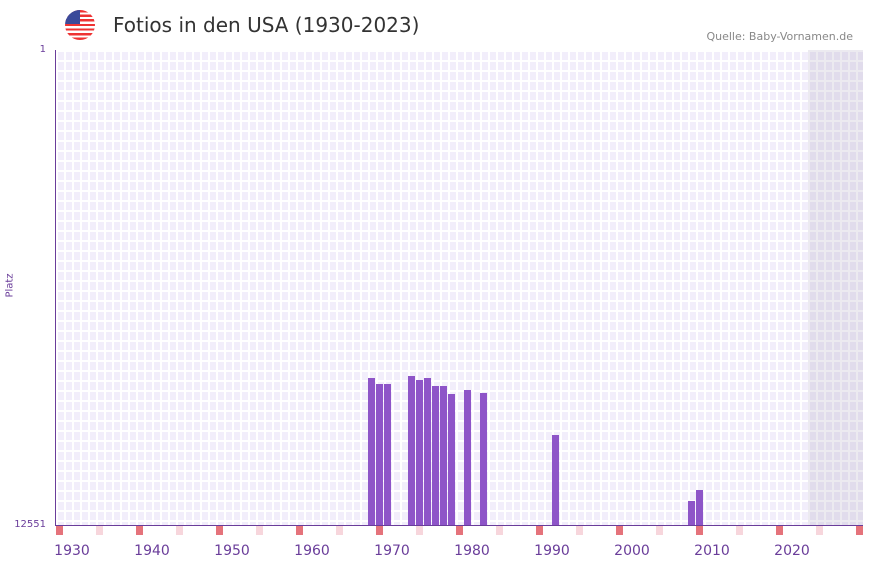 The image size is (873, 567). What do you see at coordinates (552, 551) in the screenshot?
I see `x-tick-label: 1990` at bounding box center [552, 551].